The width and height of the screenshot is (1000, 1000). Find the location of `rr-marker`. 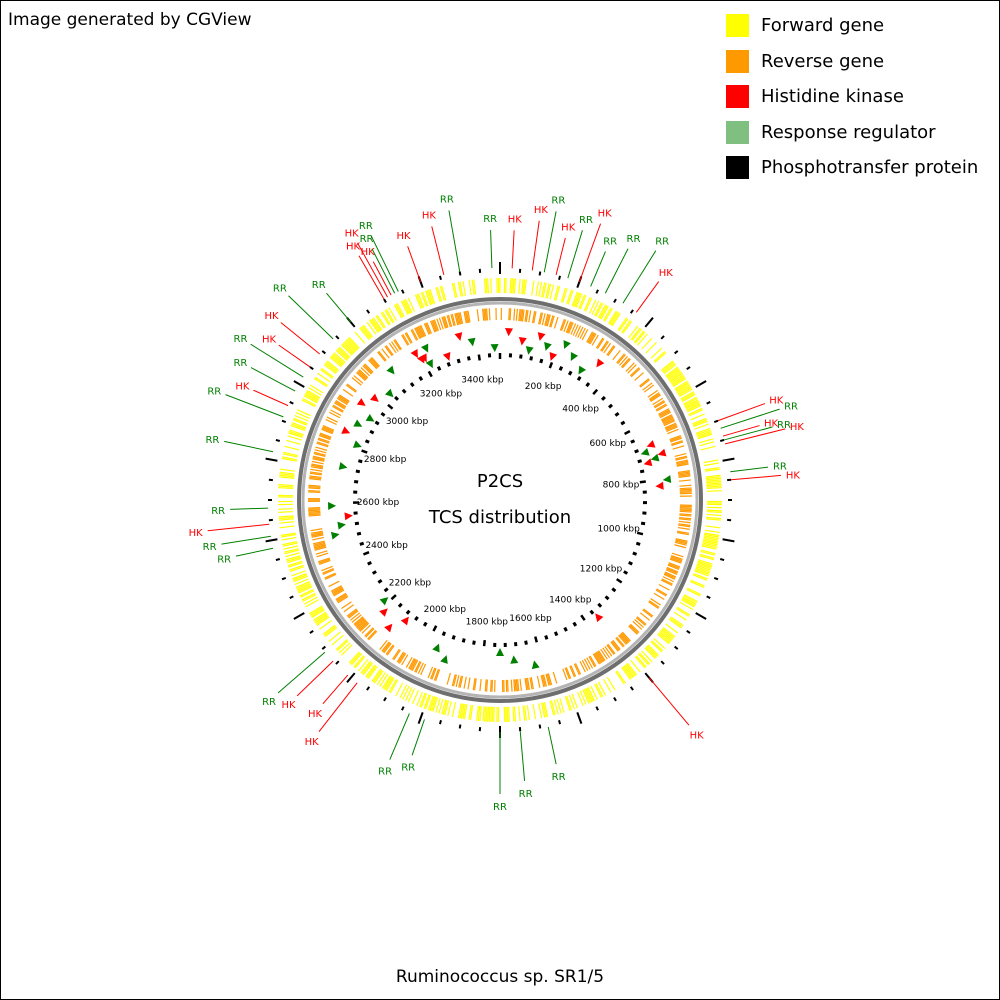

rr-marker is located at coordinates (332, 506).